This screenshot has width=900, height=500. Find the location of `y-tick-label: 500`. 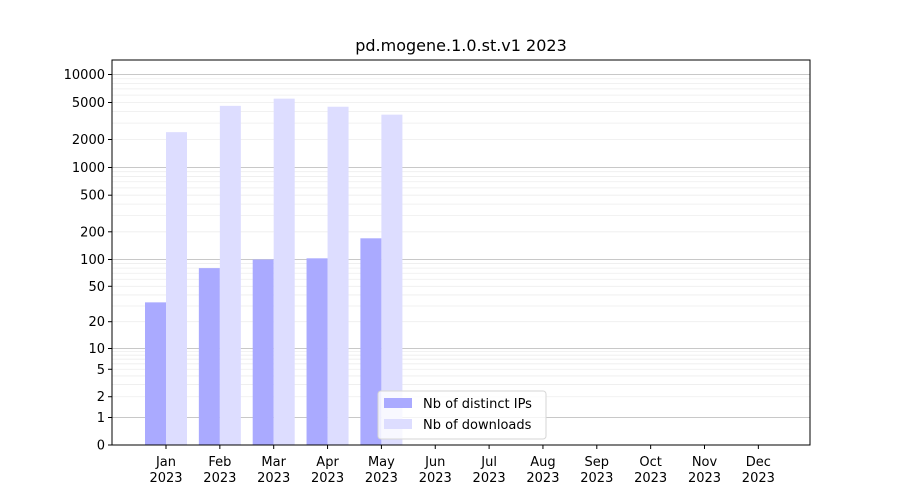

y-tick-label: 500 is located at coordinates (92, 196).